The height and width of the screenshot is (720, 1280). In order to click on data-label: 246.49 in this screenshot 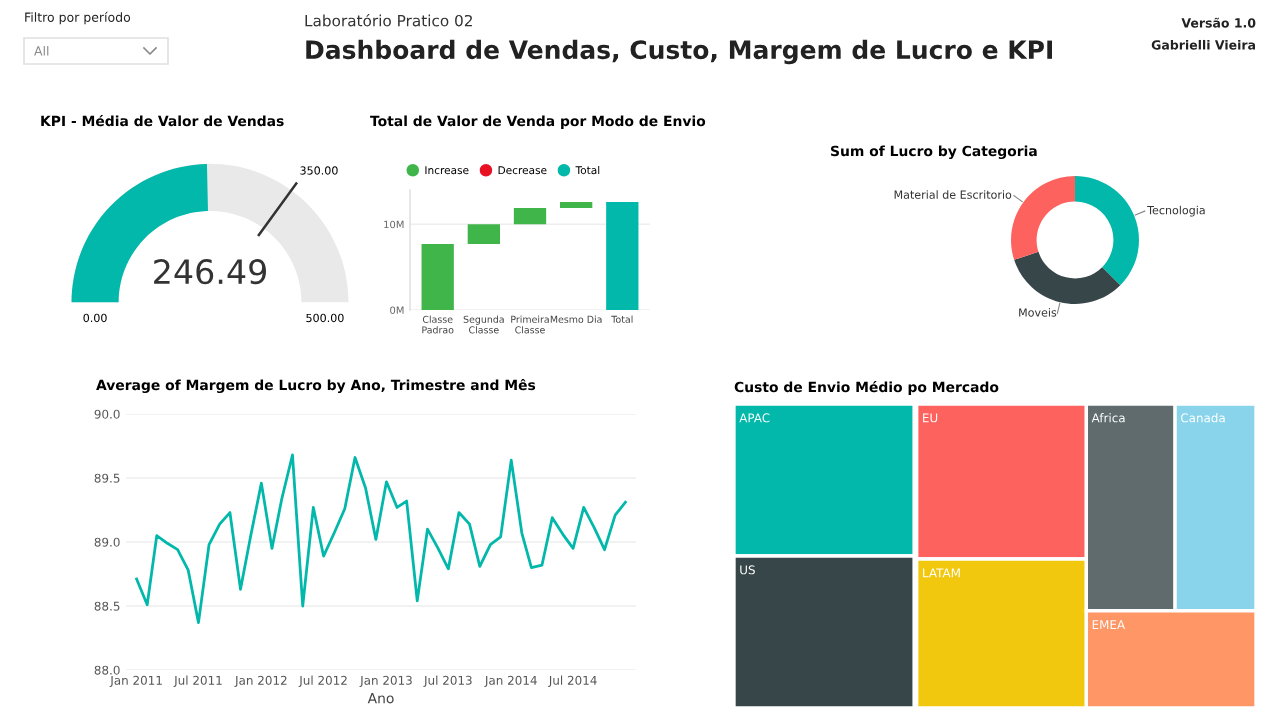, I will do `click(210, 272)`.